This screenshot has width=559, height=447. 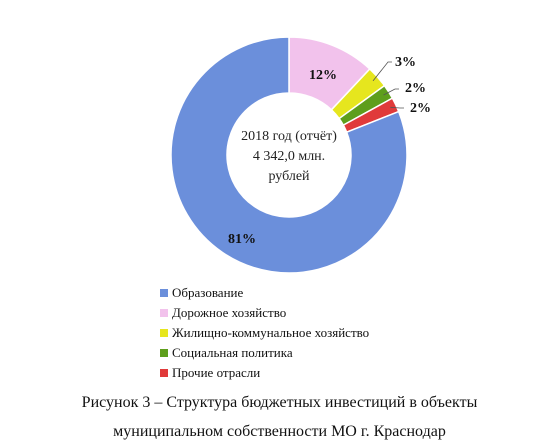 I want to click on center-label-line-2: 4 342,0 млн., so click(x=289, y=156).